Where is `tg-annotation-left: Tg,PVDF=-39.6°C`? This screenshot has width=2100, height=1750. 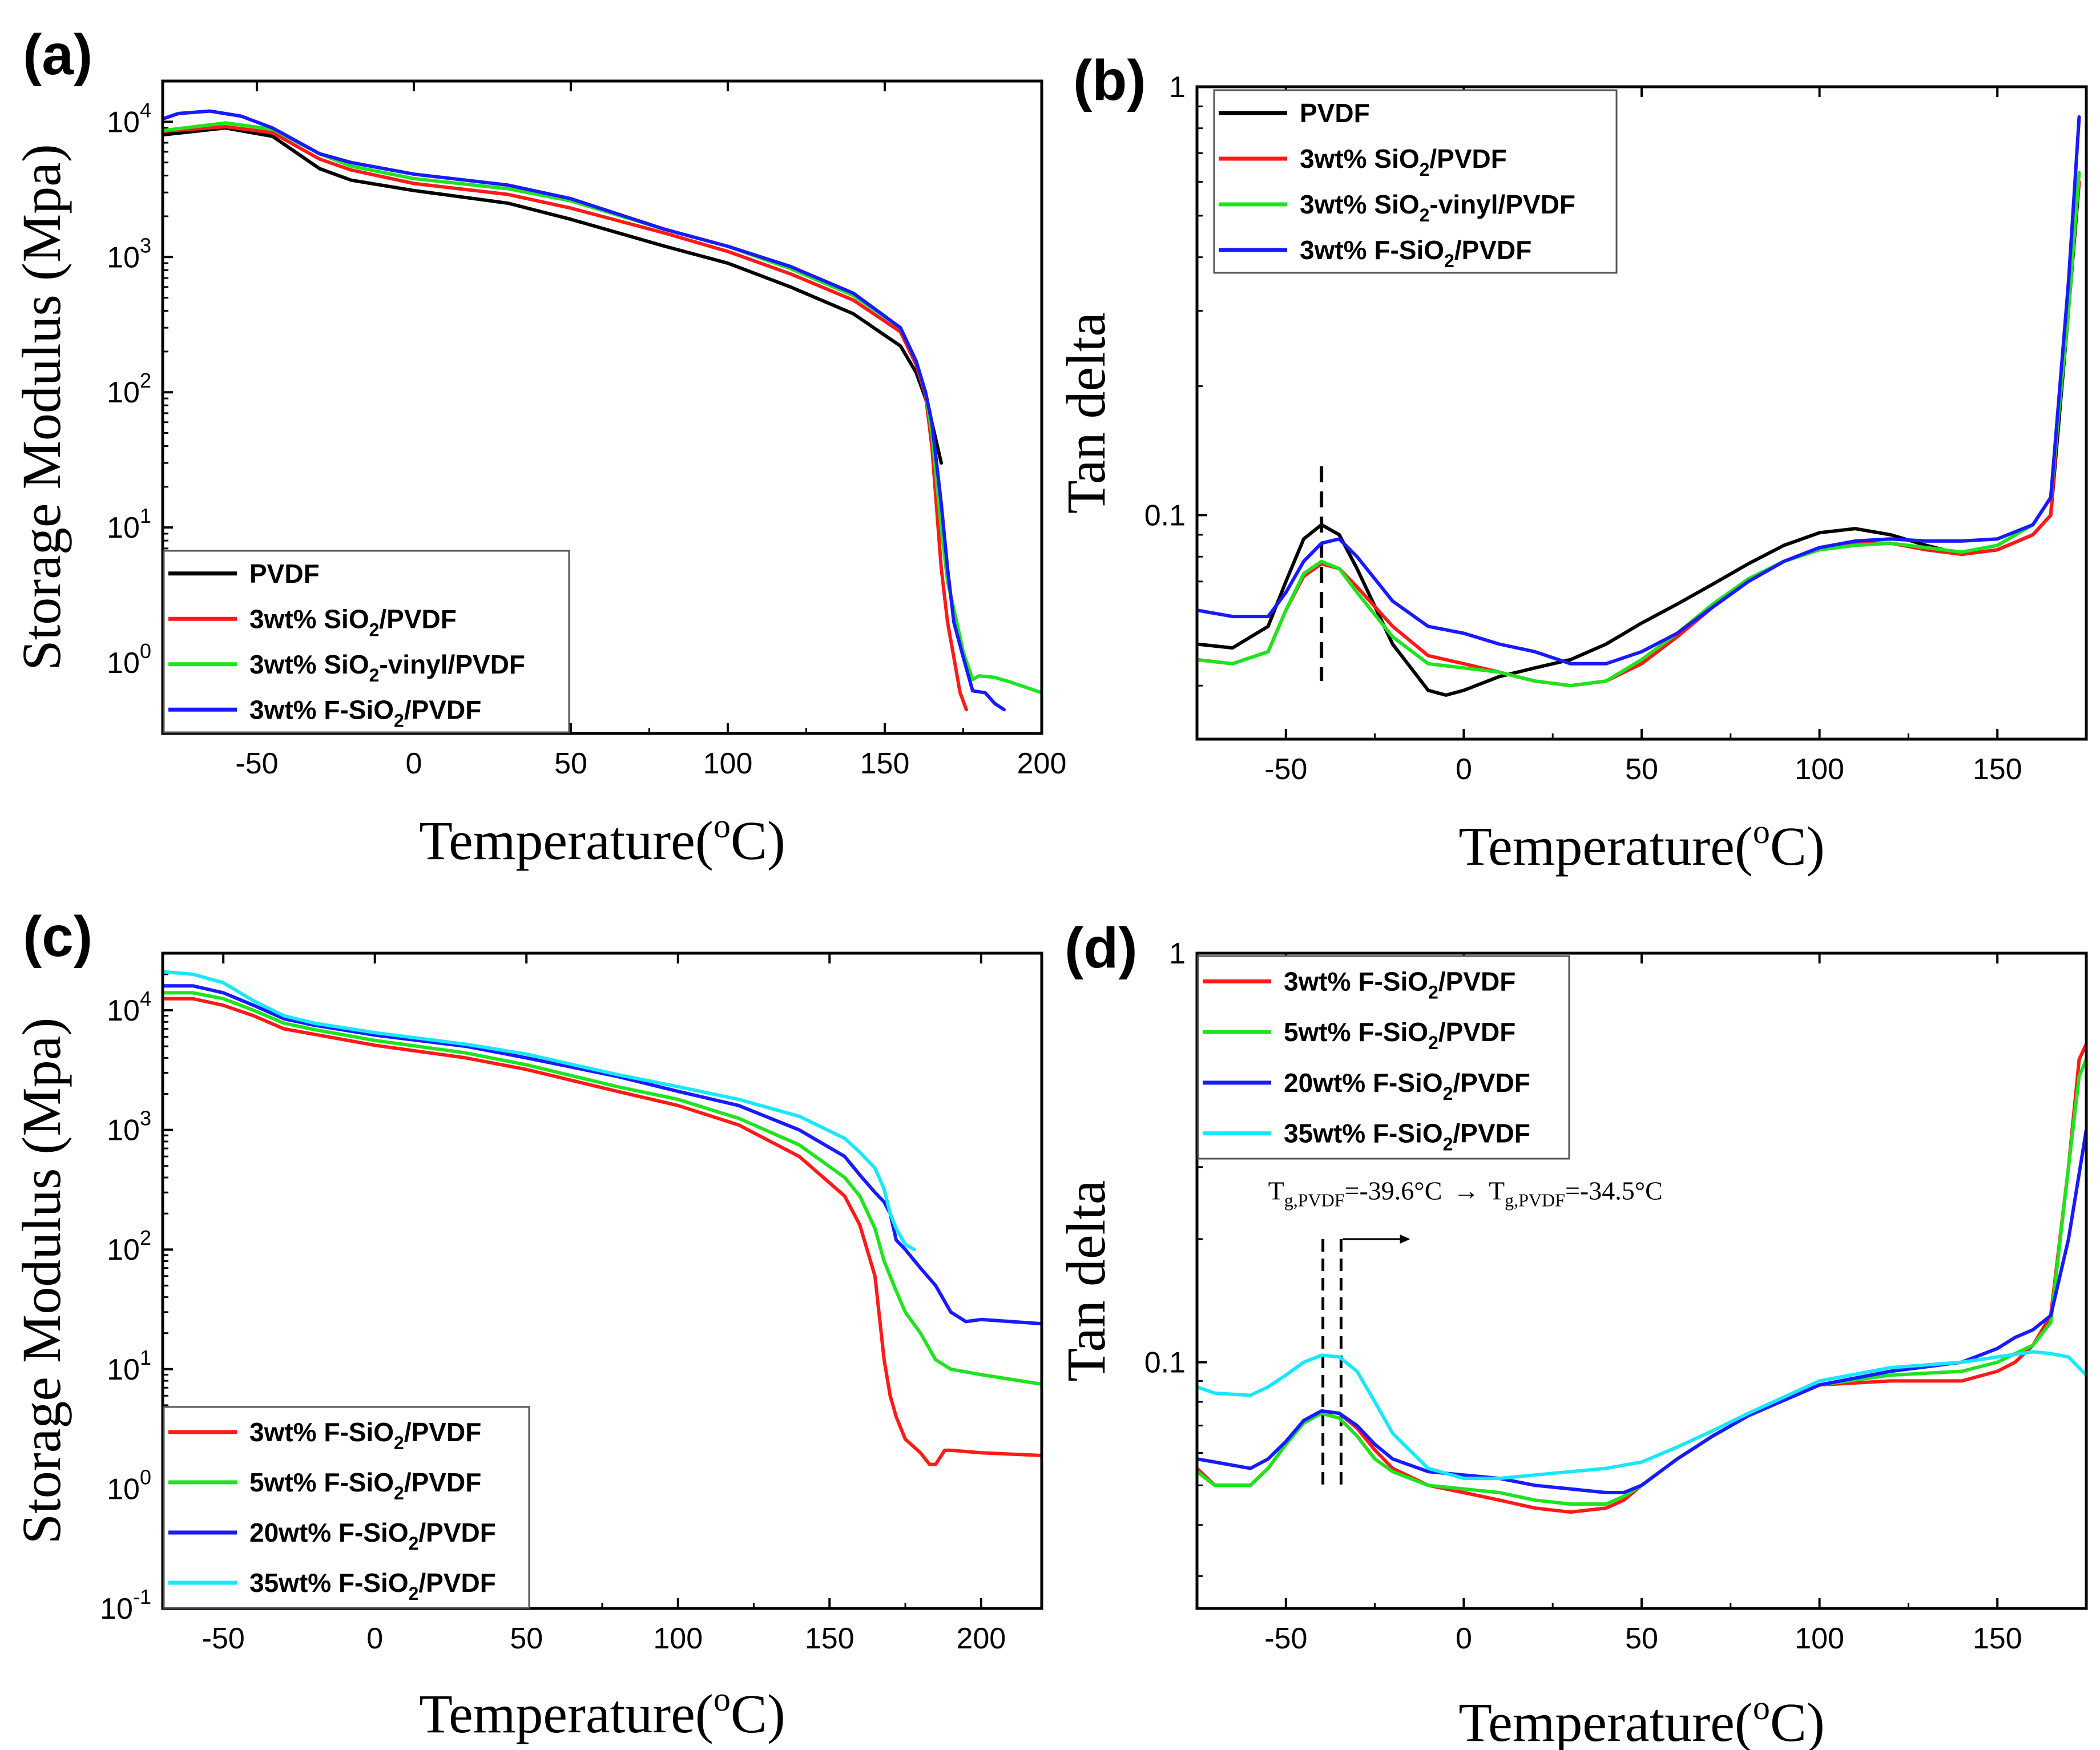
tg-annotation-left: Tg,PVDF=-39.6°C is located at coordinates (1355, 1193).